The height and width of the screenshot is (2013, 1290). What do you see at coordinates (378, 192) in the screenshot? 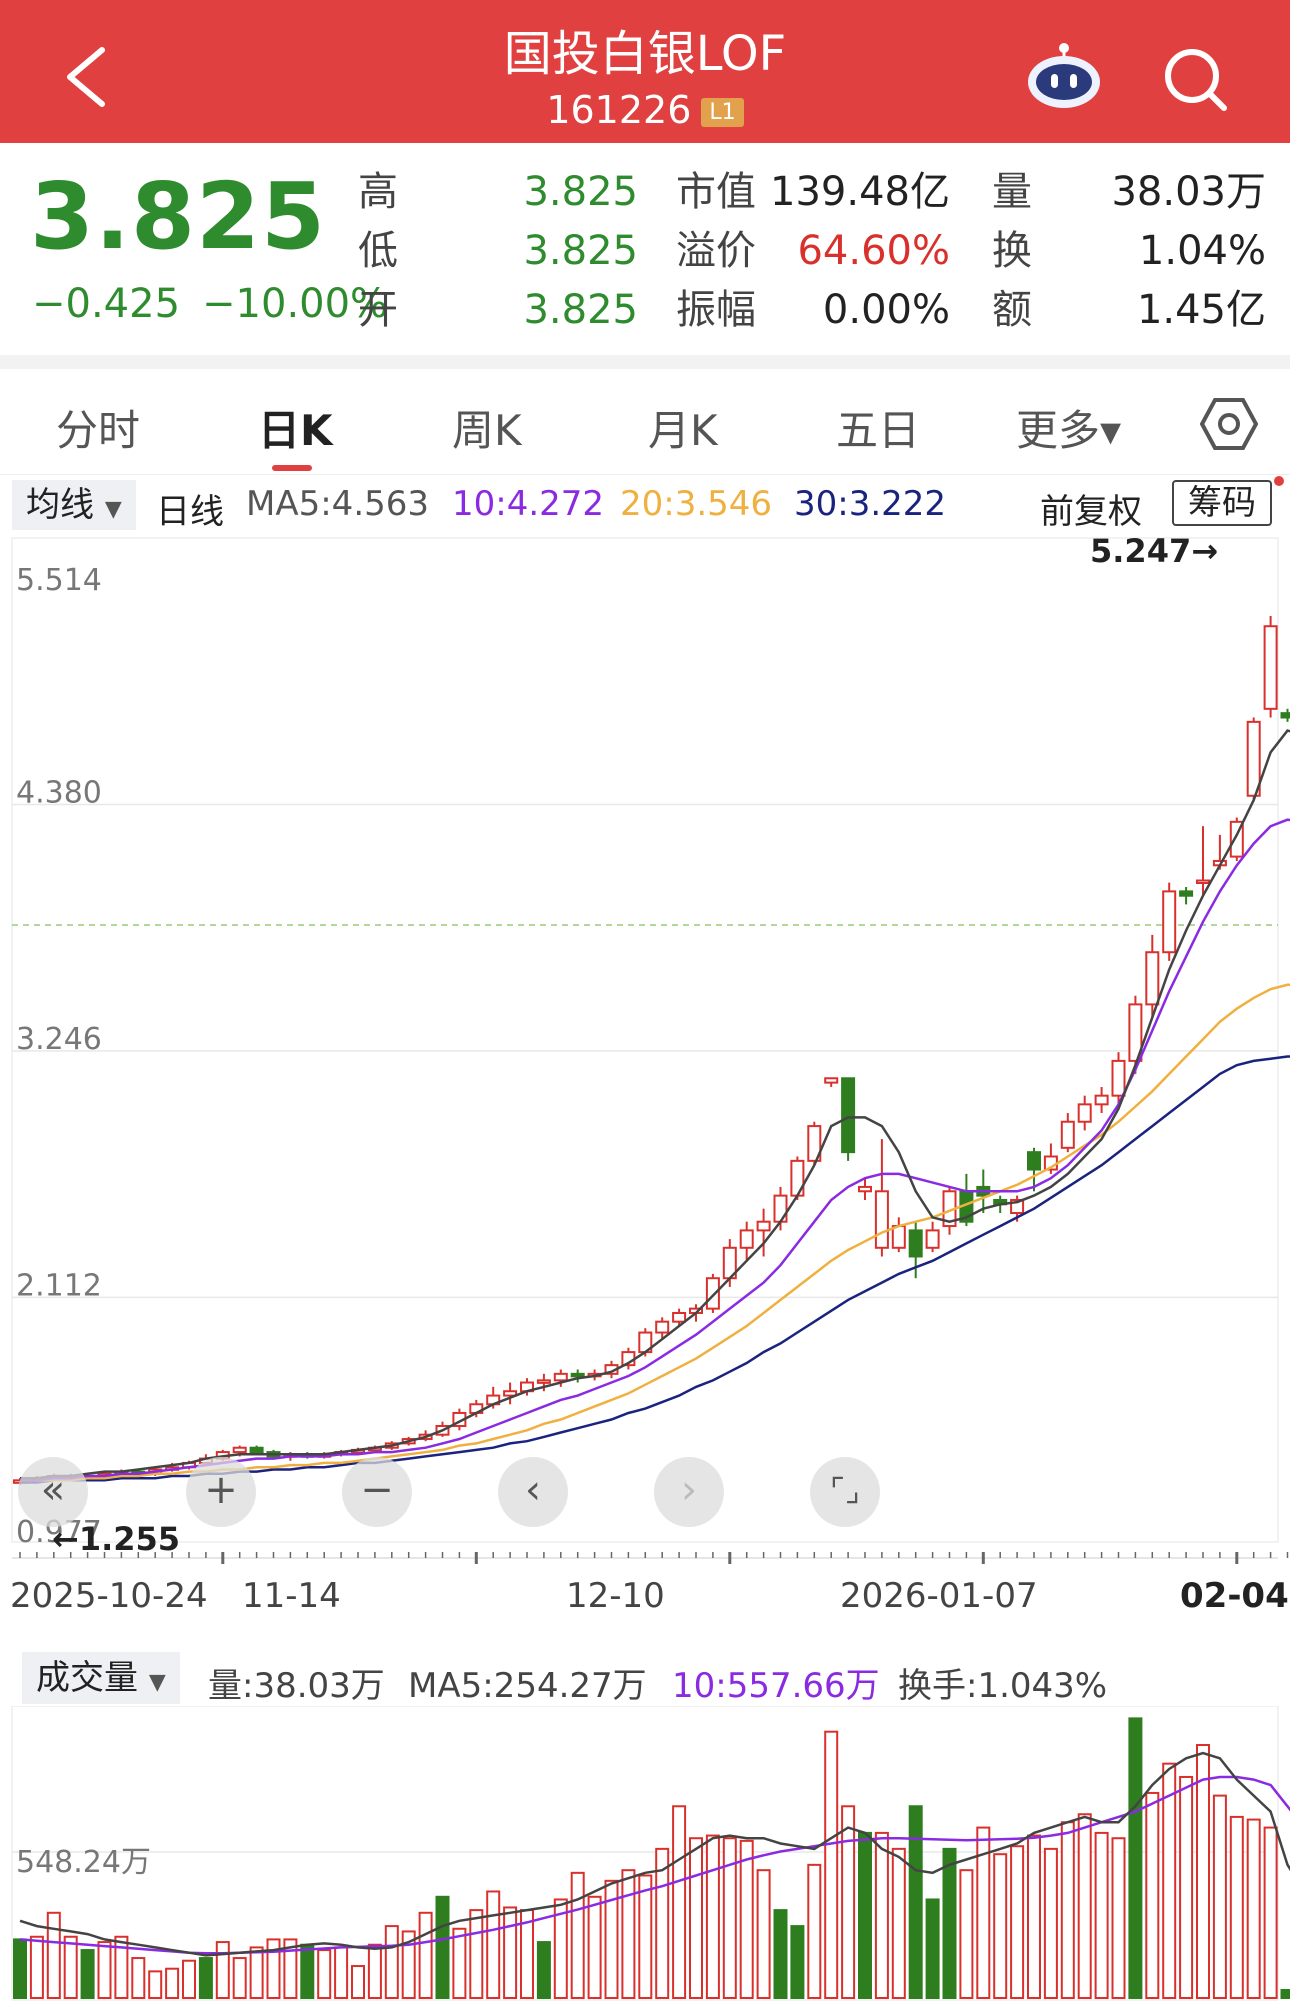
I see `high-label: 高` at bounding box center [378, 192].